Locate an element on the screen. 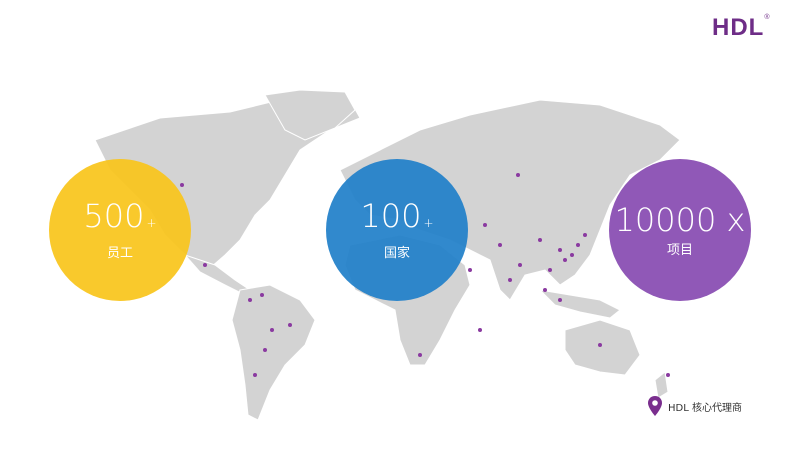 Image resolution: width=800 pixels, height=450 pixels. new-zealand is located at coordinates (661, 385).